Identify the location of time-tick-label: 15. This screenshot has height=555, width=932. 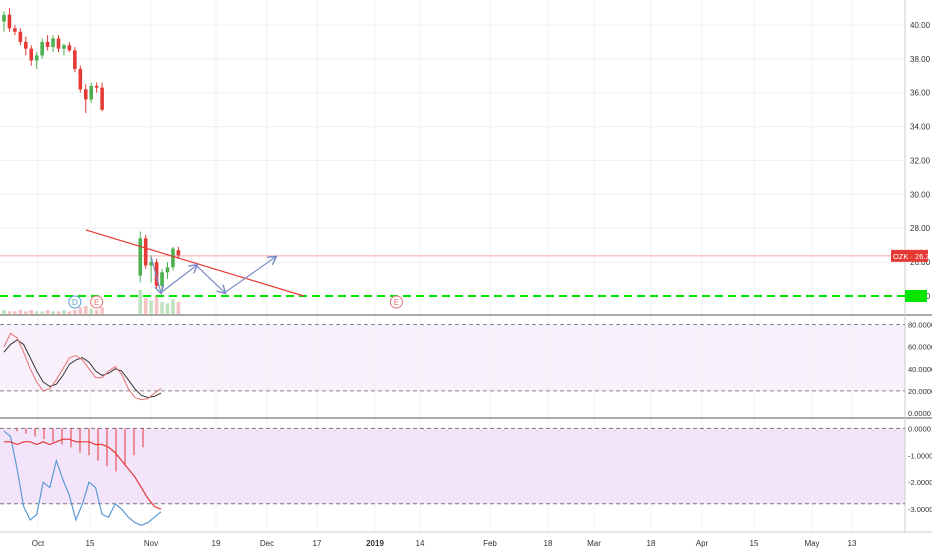
(754, 543).